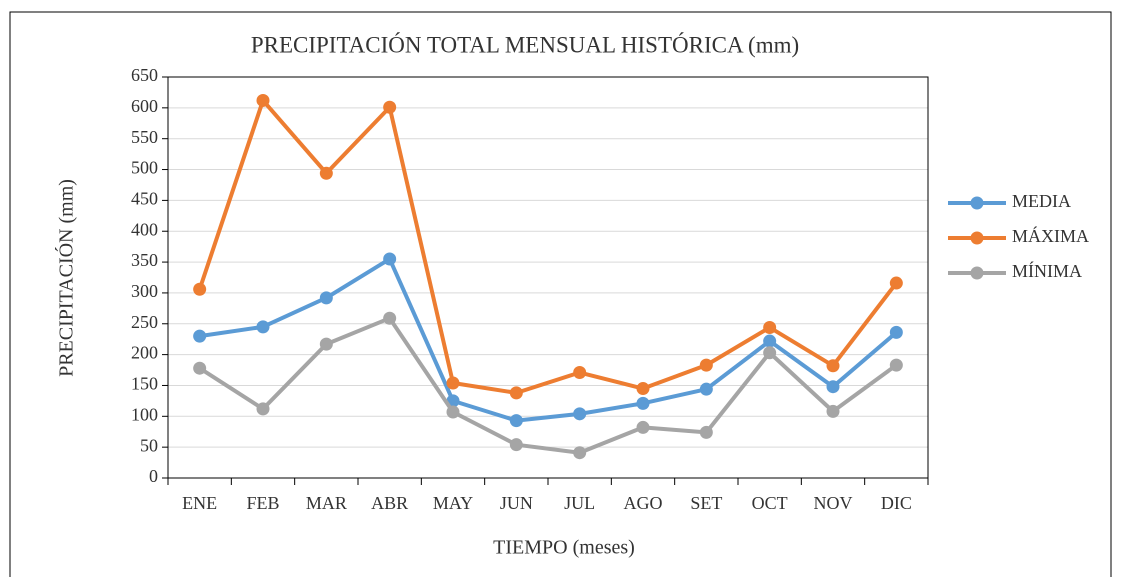 This screenshot has height=577, width=1121. Describe the element at coordinates (149, 445) in the screenshot. I see `y-tick-label: 50` at that location.